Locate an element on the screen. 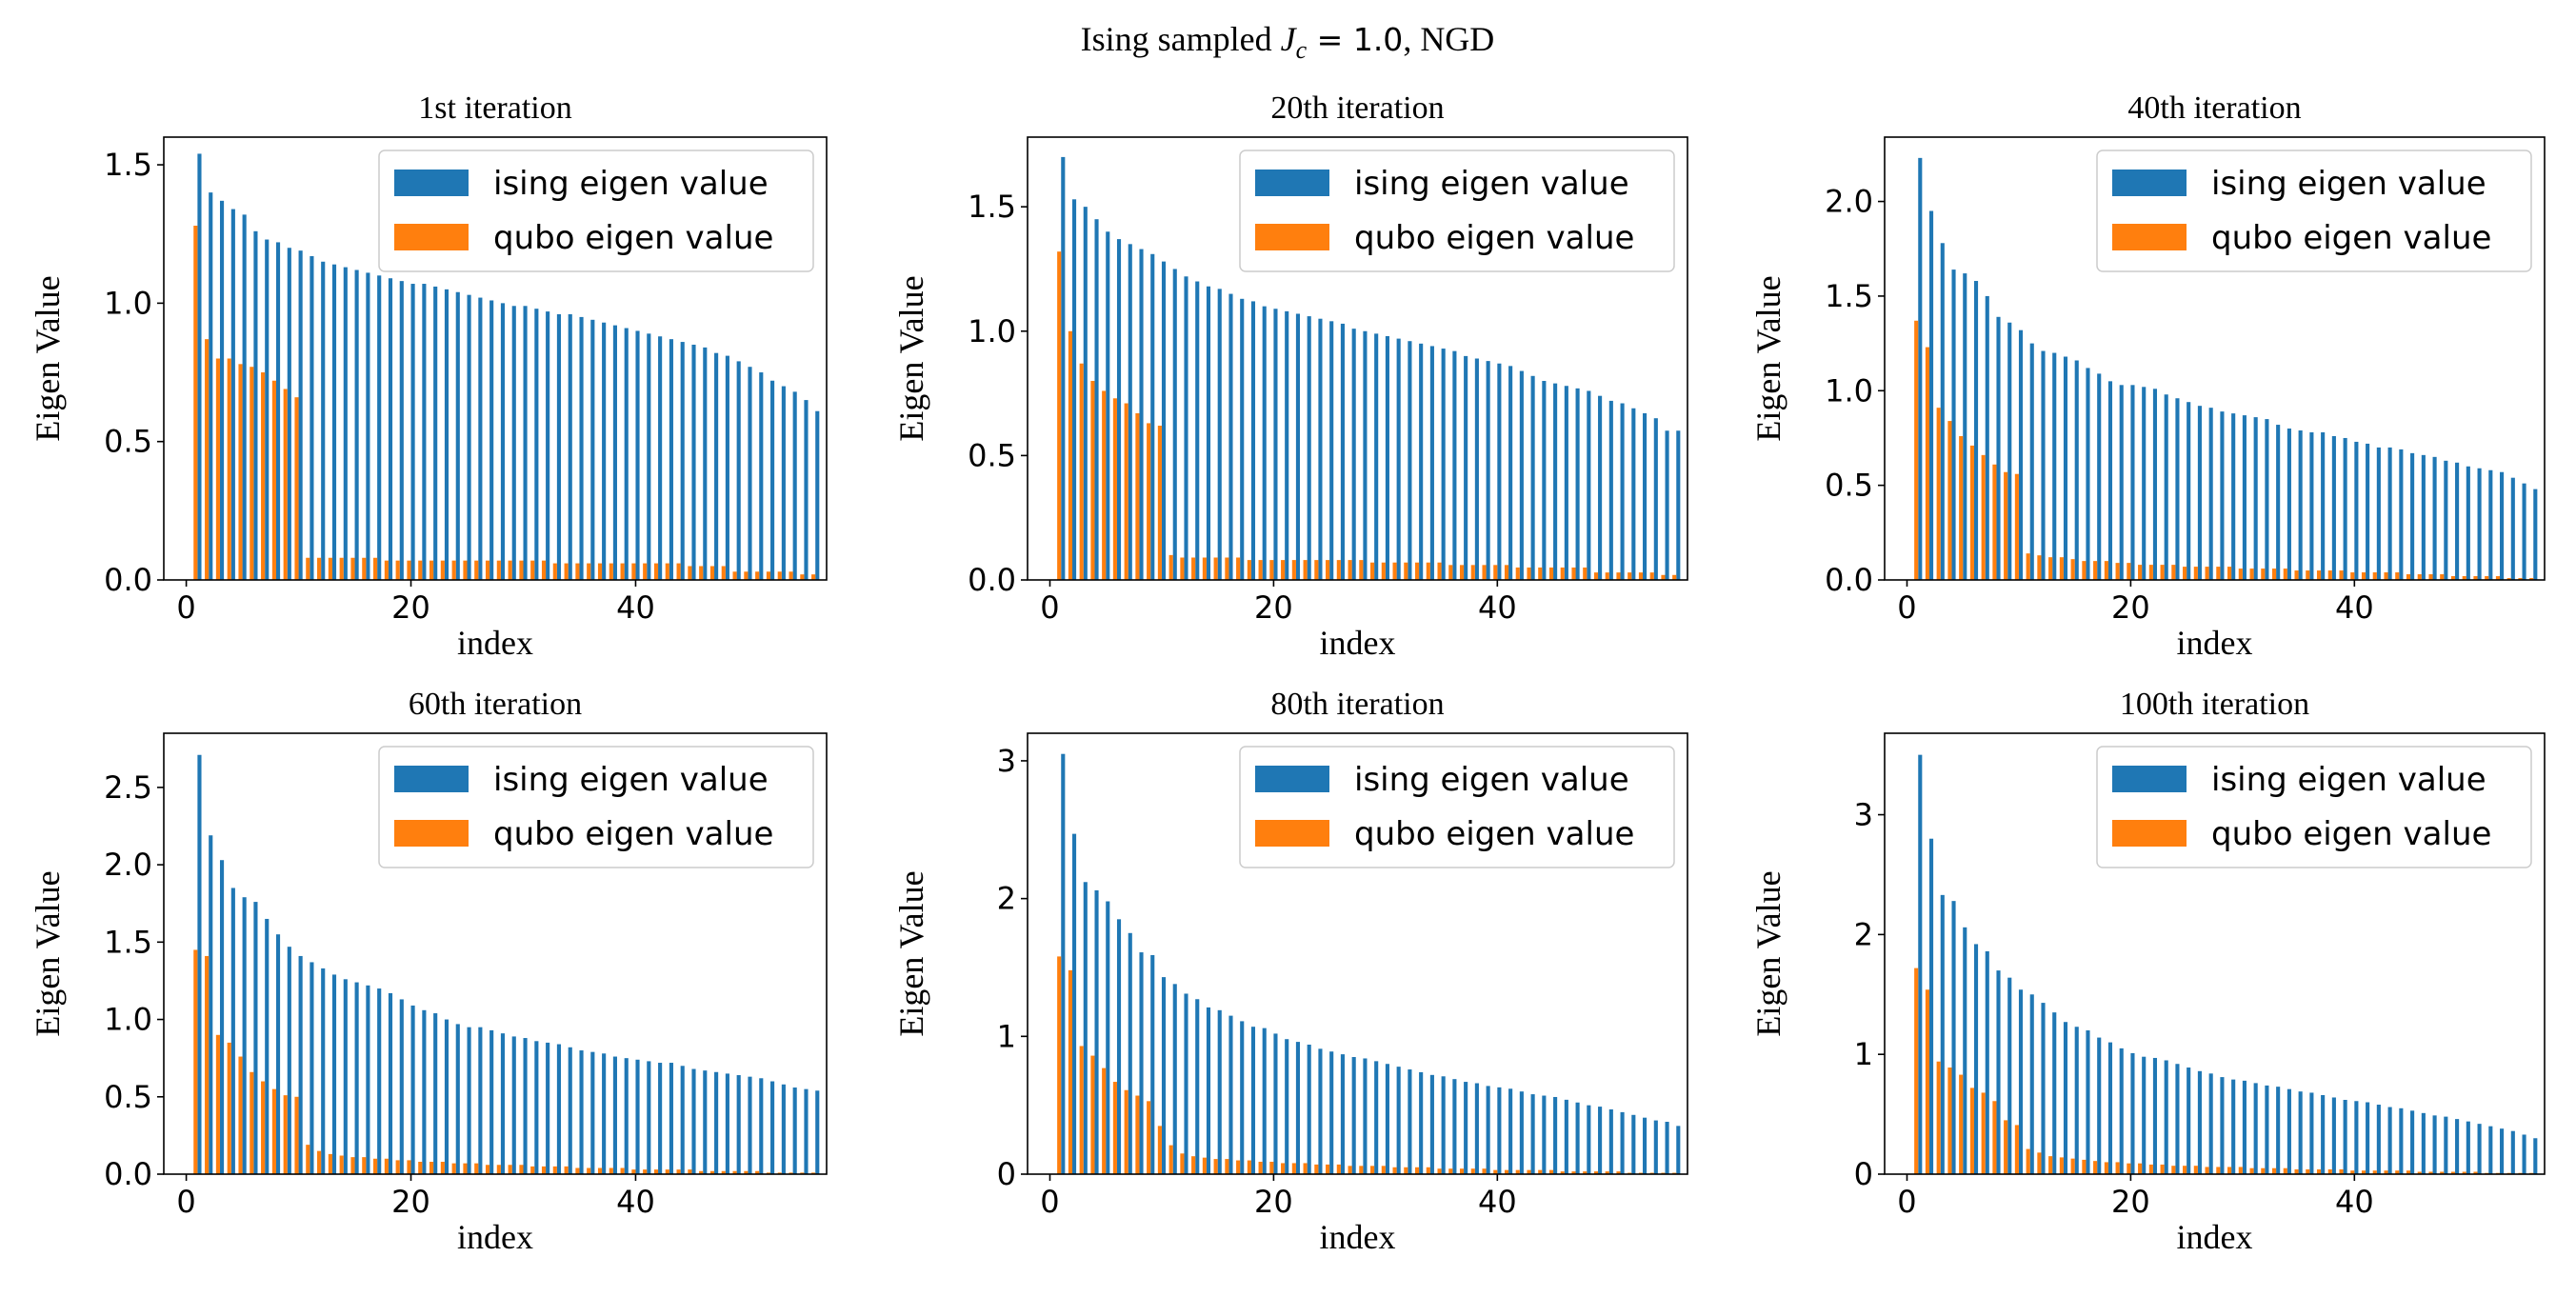 The height and width of the screenshot is (1297, 2576). subplot-title: 40th iteration is located at coordinates (2214, 108).